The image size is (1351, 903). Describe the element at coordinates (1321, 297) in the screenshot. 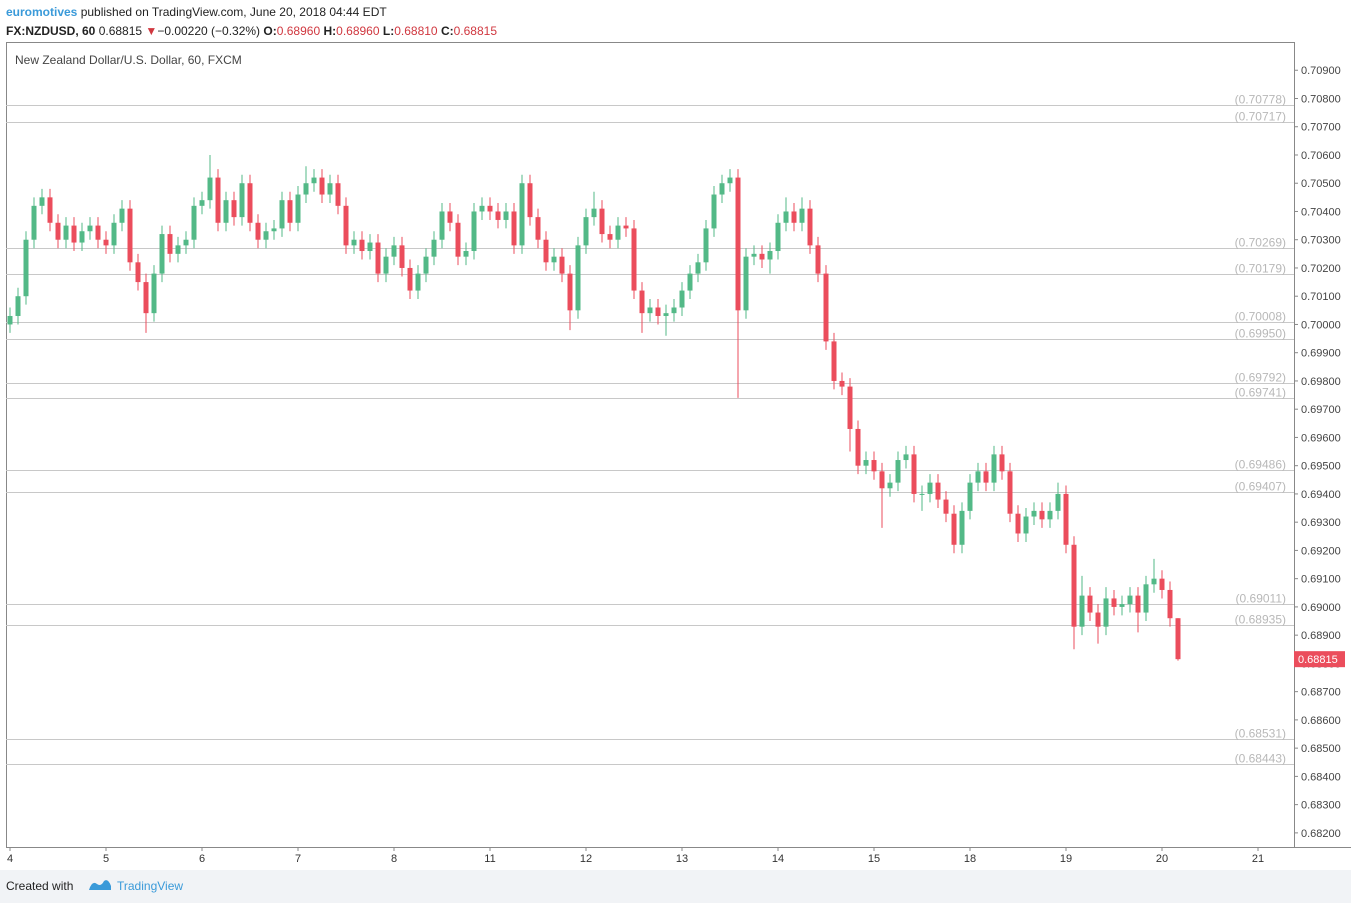

I see `y-tick-label: 0.70100` at that location.